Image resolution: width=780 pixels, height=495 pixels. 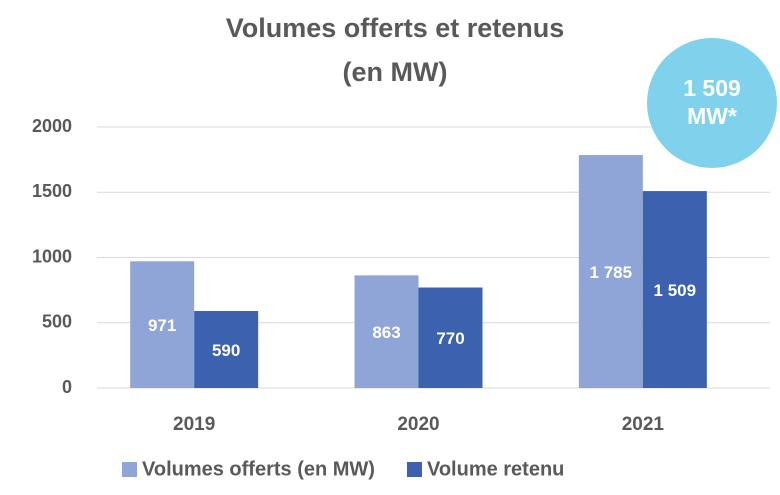 I want to click on value-label: 863, so click(x=386, y=332).